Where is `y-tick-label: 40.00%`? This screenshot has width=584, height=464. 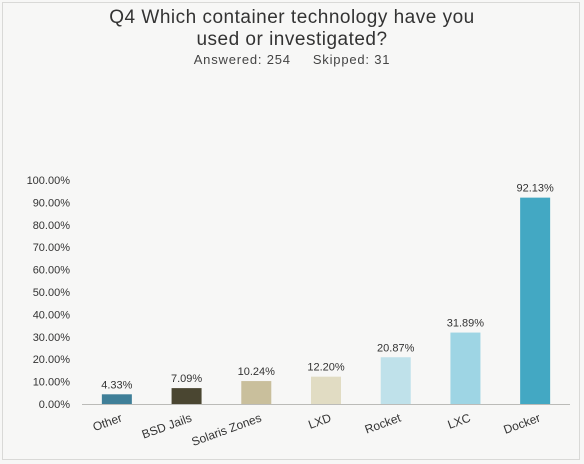 y-tick-label: 40.00% is located at coordinates (52, 315).